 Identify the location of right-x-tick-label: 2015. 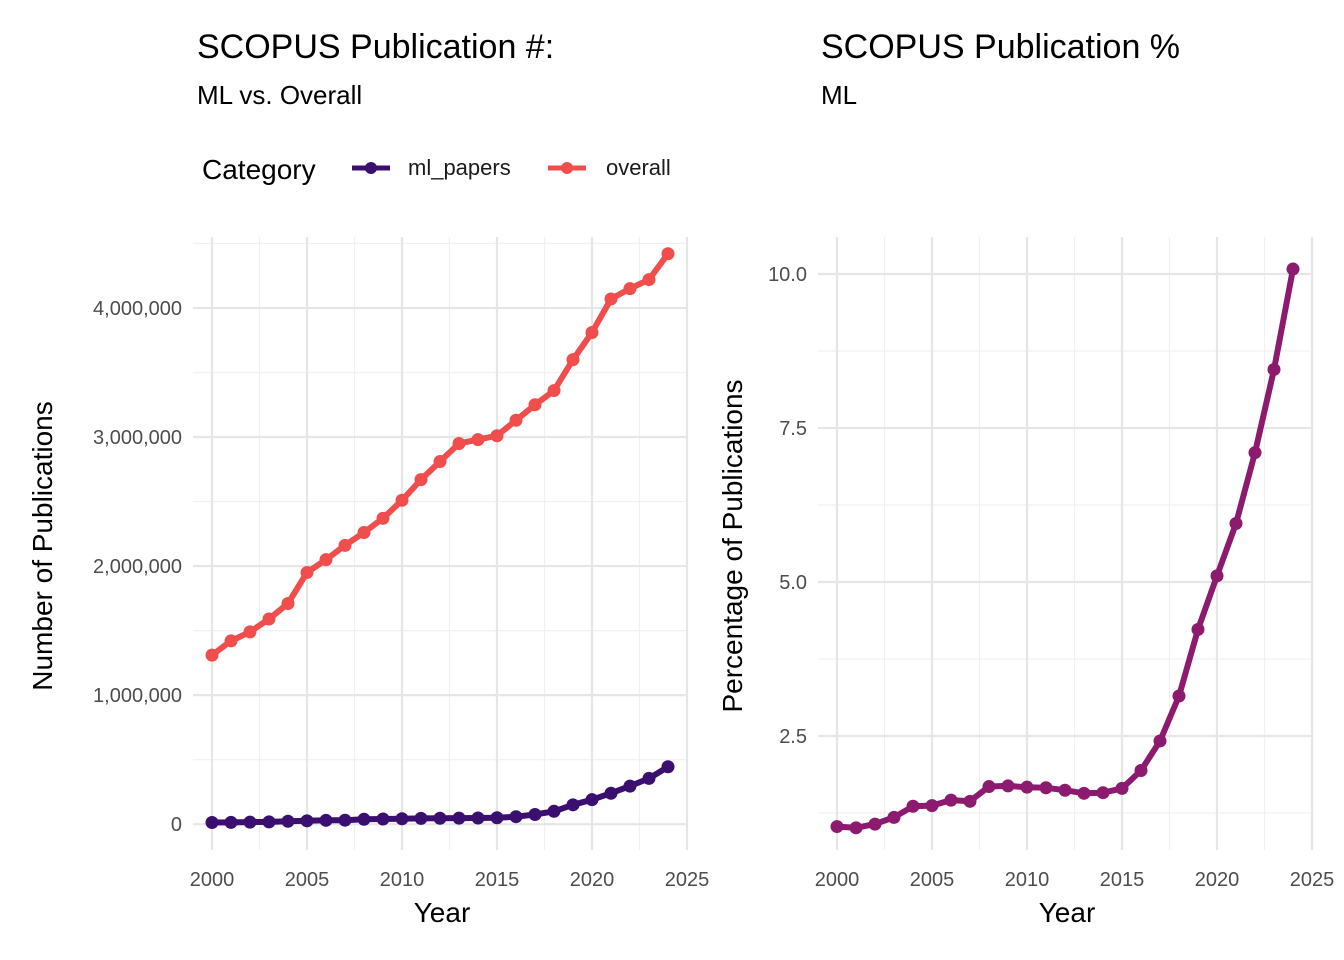
(1122, 880).